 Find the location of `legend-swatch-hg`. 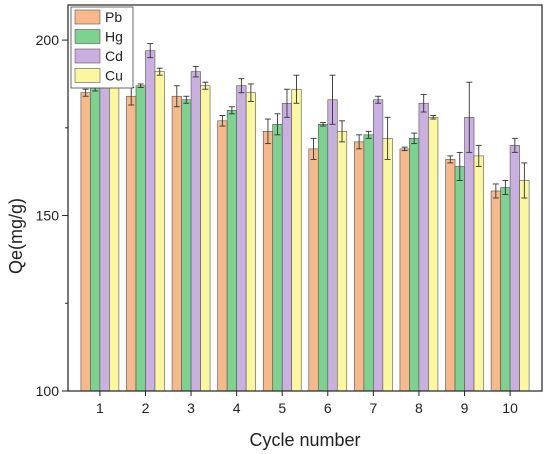

legend-swatch-hg is located at coordinates (87, 36).